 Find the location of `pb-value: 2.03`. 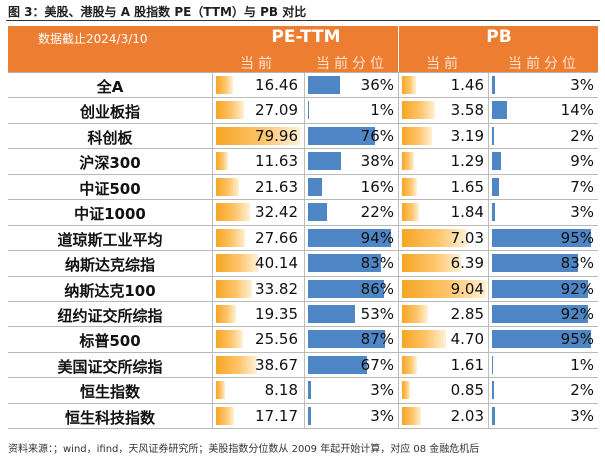

pb-value: 2.03 is located at coordinates (467, 415).